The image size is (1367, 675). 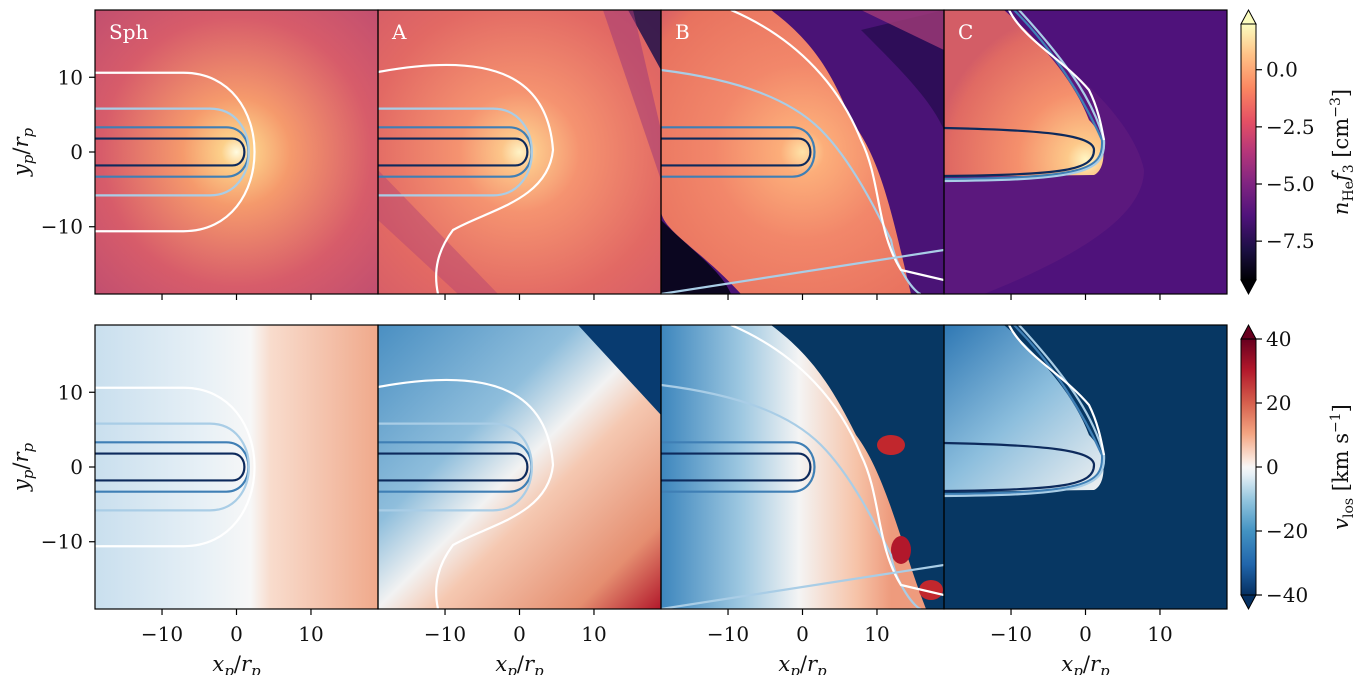 What do you see at coordinates (1298, 152) in the screenshot?
I see `colorbar-0: 0.0 −2.5 −5.0 −7.5 nHef3 [cm−3]` at bounding box center [1298, 152].